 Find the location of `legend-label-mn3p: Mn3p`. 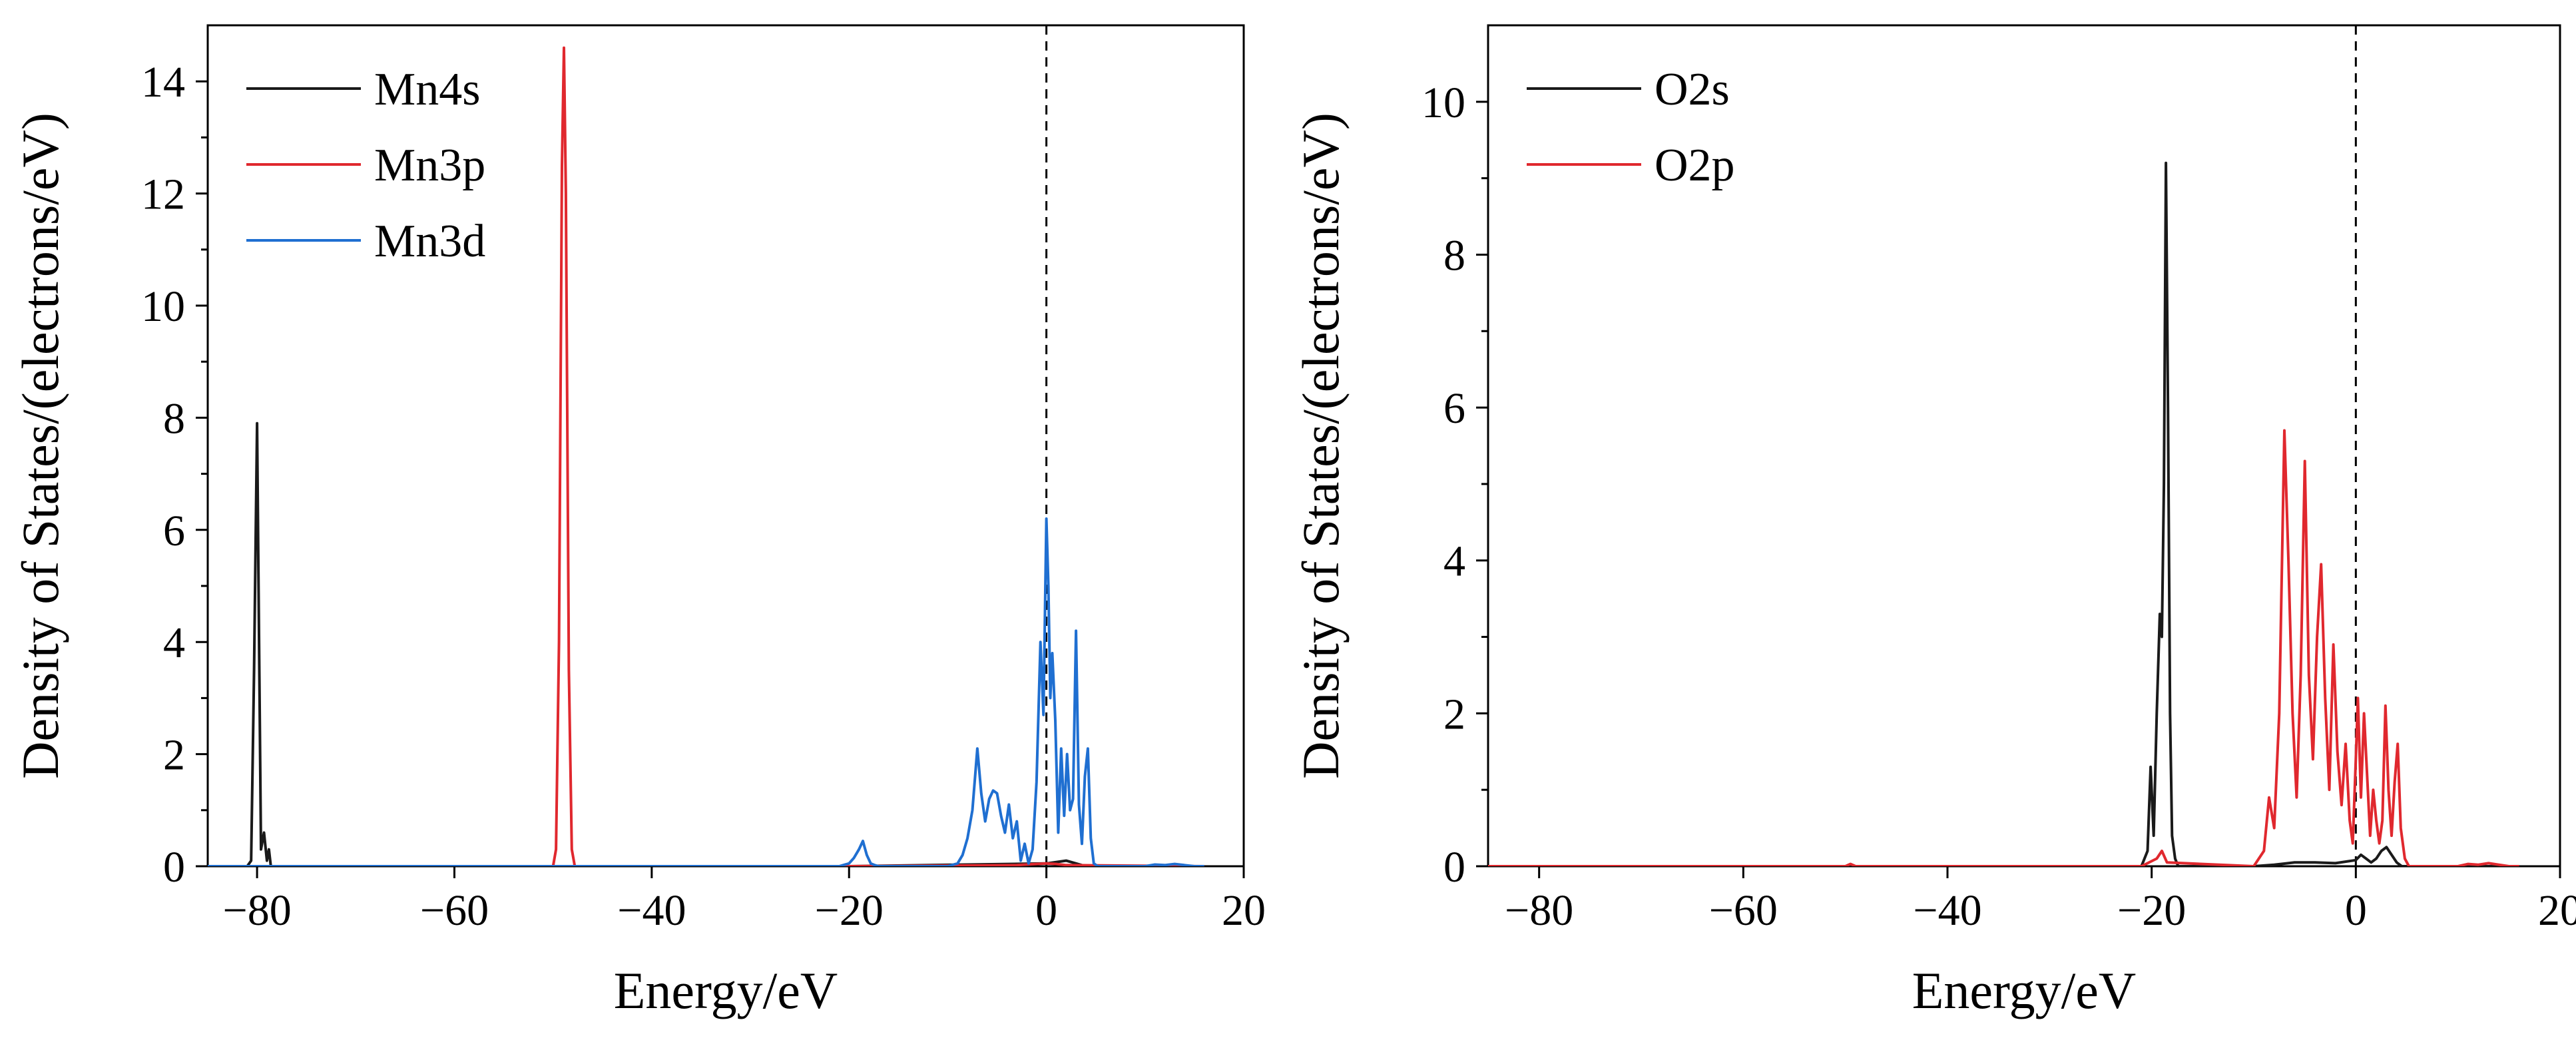

legend-label-mn3p: Mn3p is located at coordinates (430, 165).